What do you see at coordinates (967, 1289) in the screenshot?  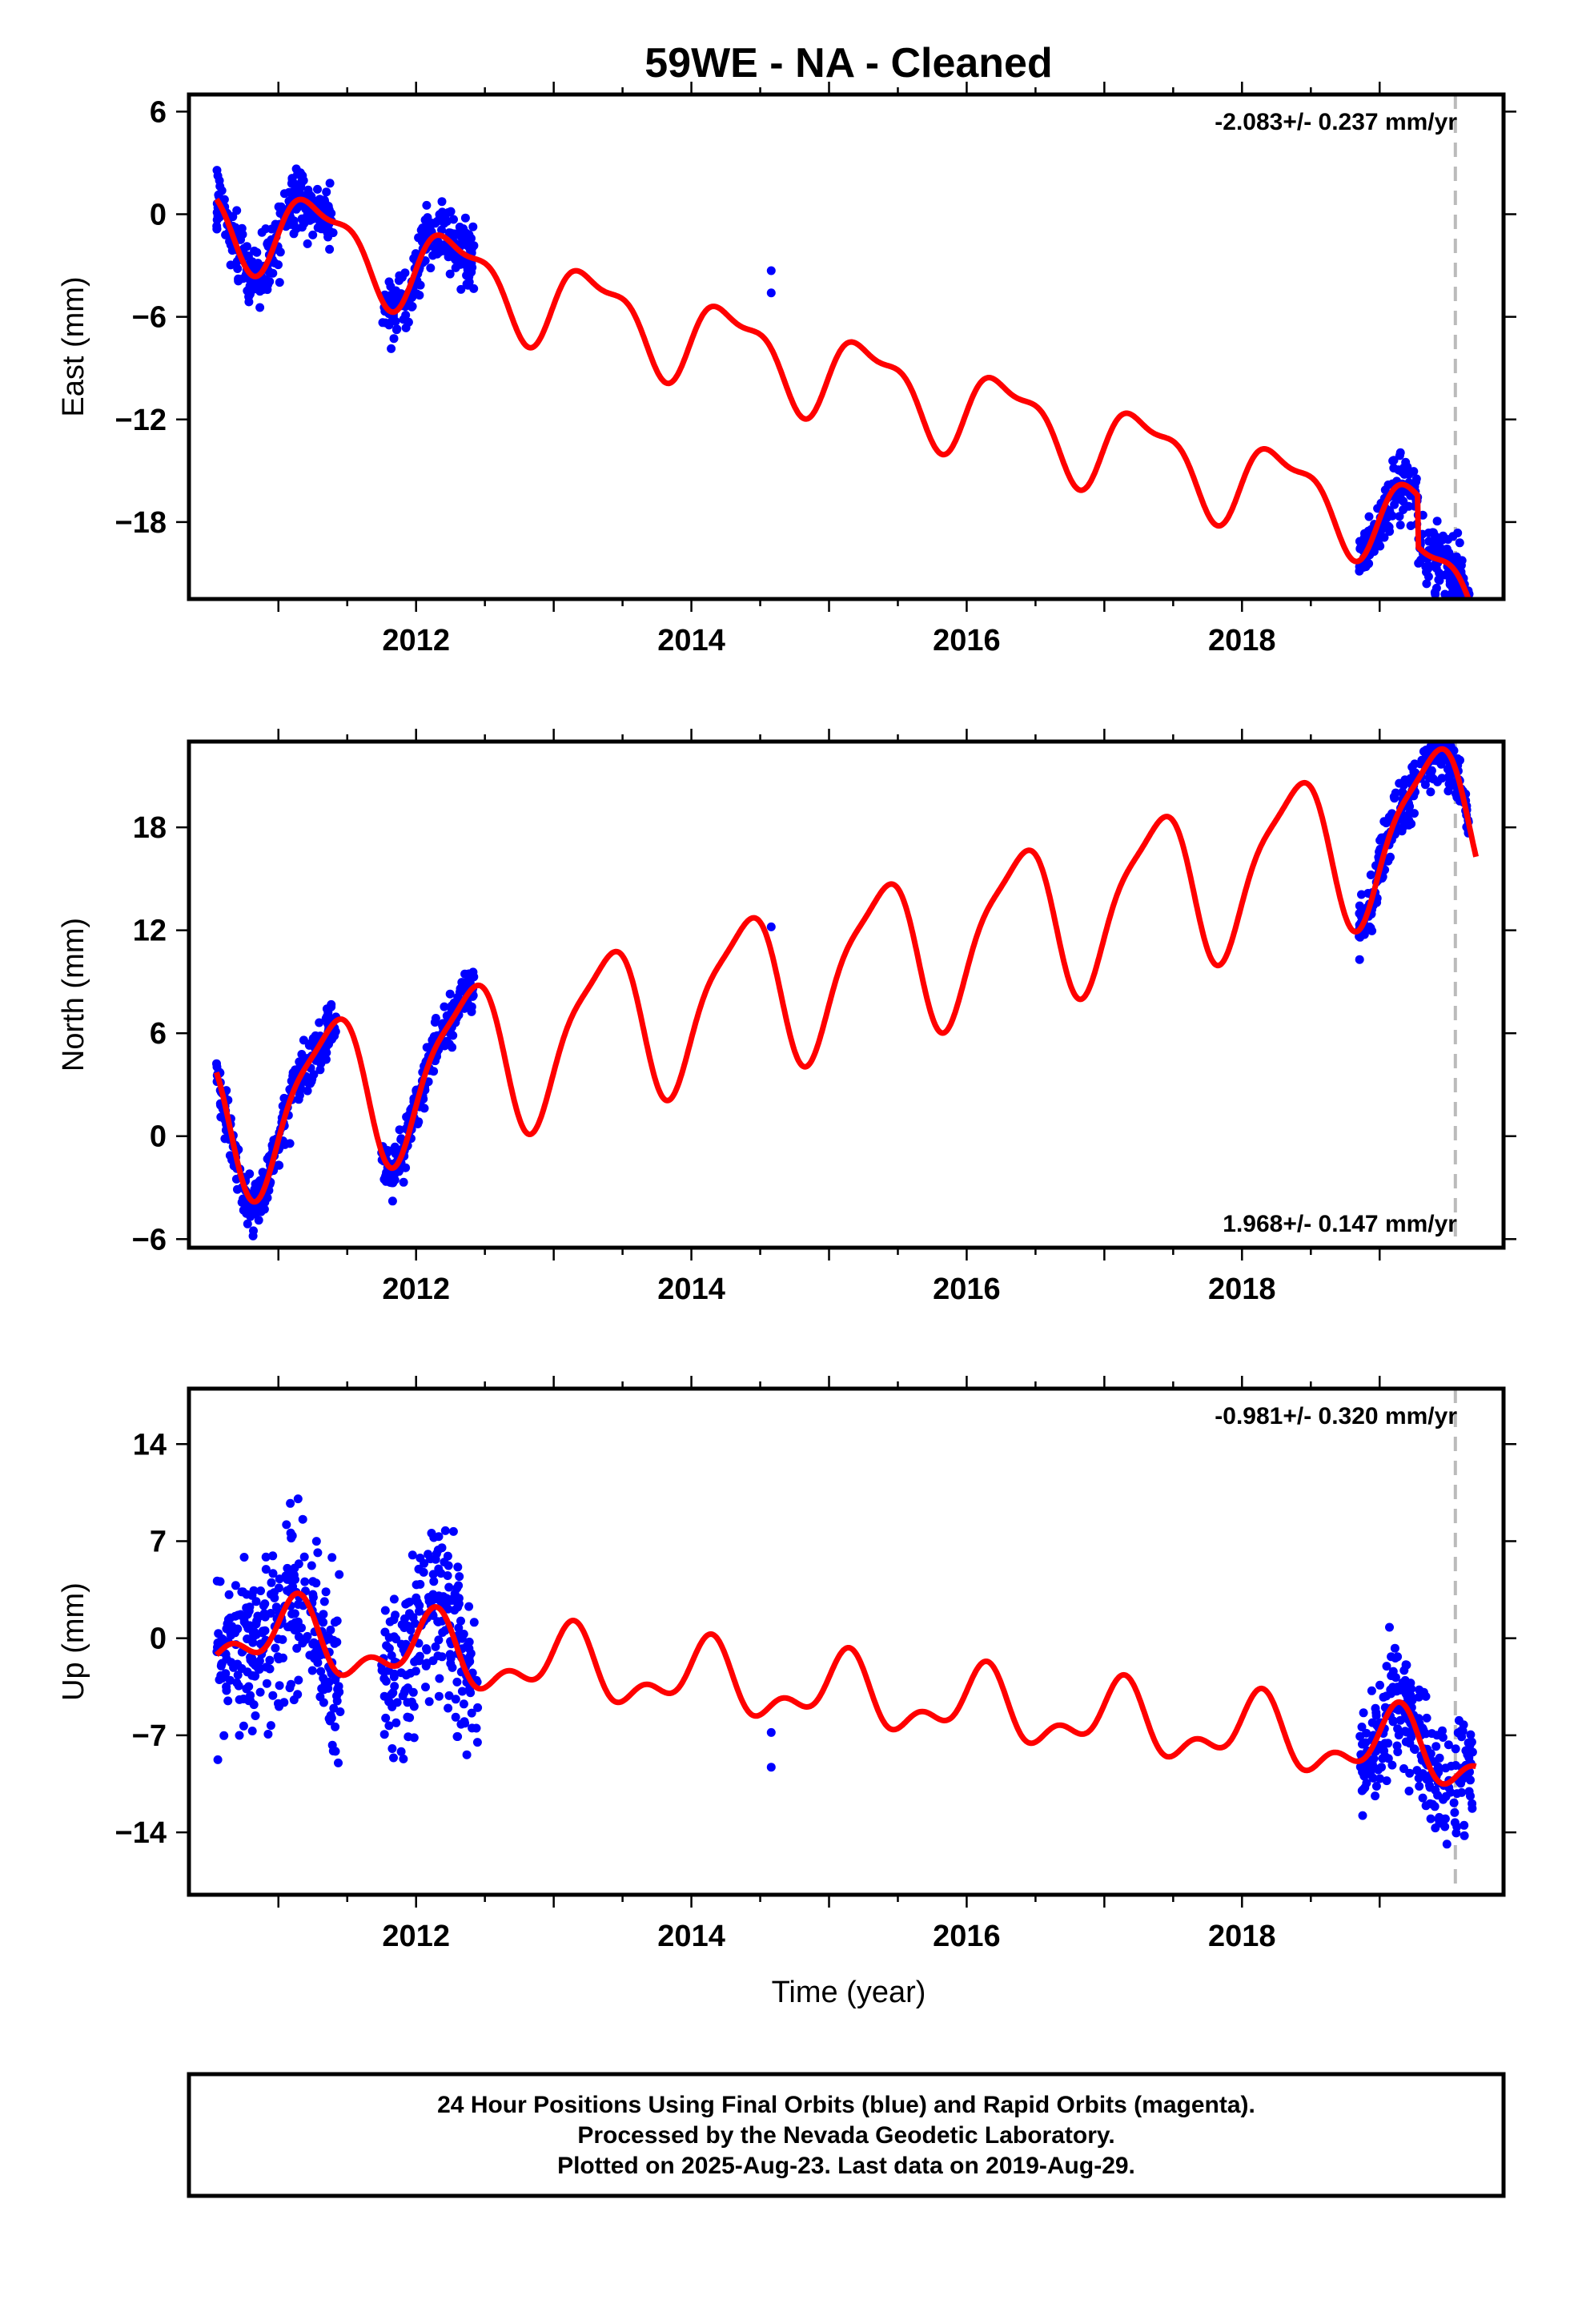 I see `x-tick-label: 2016` at bounding box center [967, 1289].